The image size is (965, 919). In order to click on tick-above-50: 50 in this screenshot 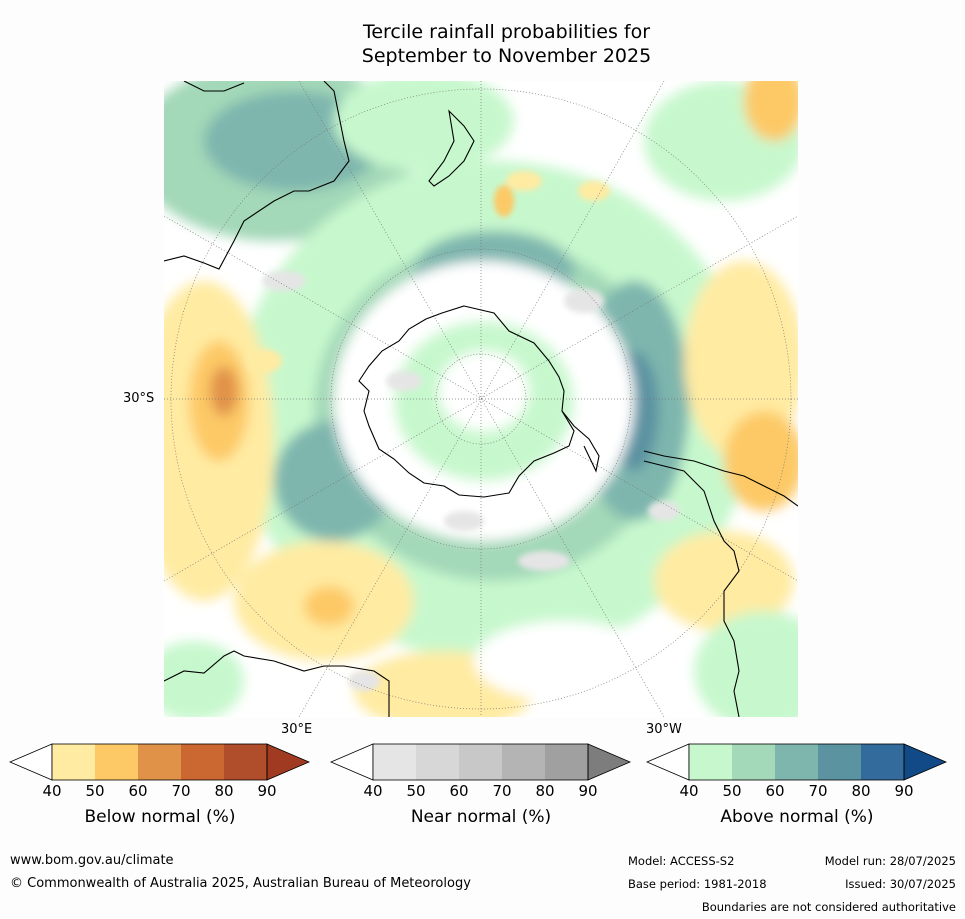, I will do `click(732, 791)`.